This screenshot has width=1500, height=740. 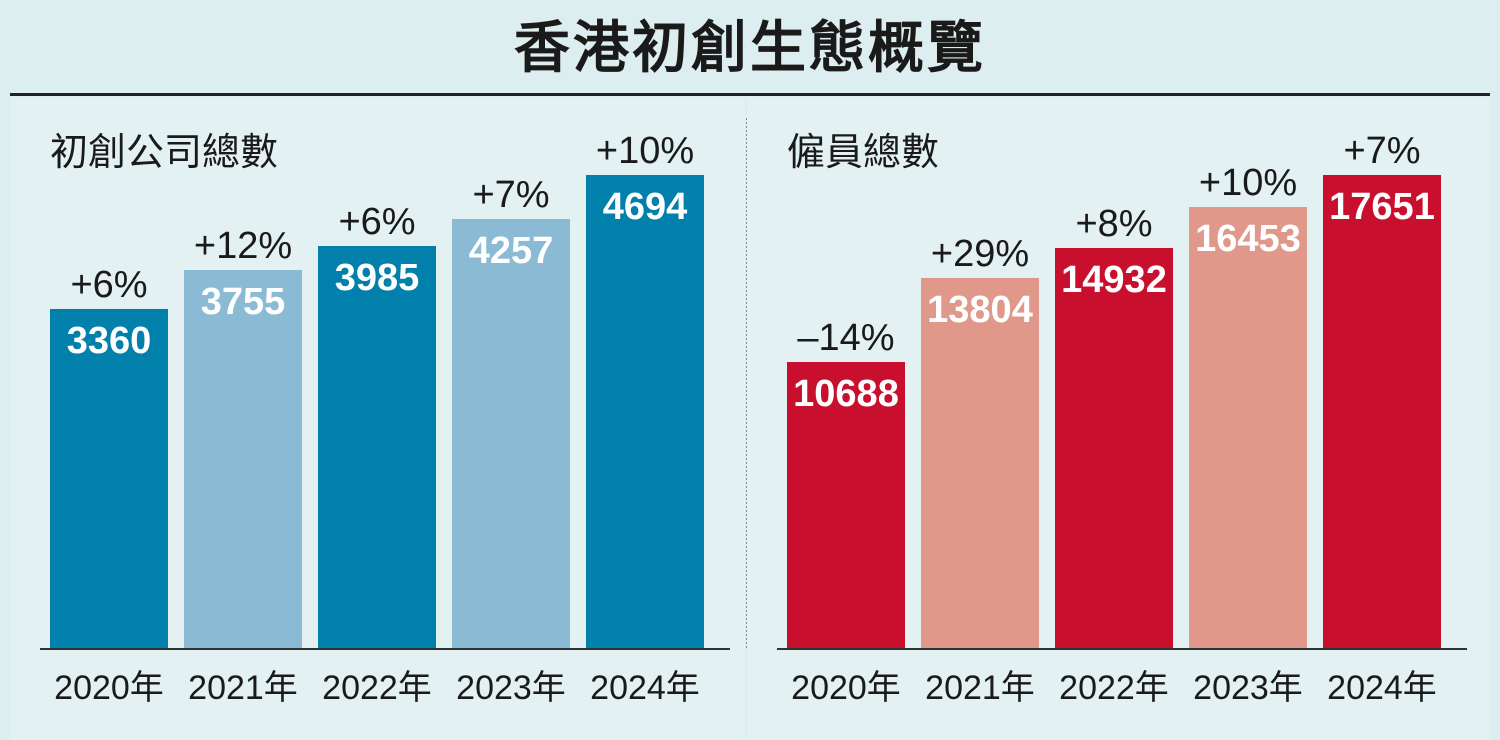 What do you see at coordinates (511, 688) in the screenshot?
I see `startups-year-label: 2023年` at bounding box center [511, 688].